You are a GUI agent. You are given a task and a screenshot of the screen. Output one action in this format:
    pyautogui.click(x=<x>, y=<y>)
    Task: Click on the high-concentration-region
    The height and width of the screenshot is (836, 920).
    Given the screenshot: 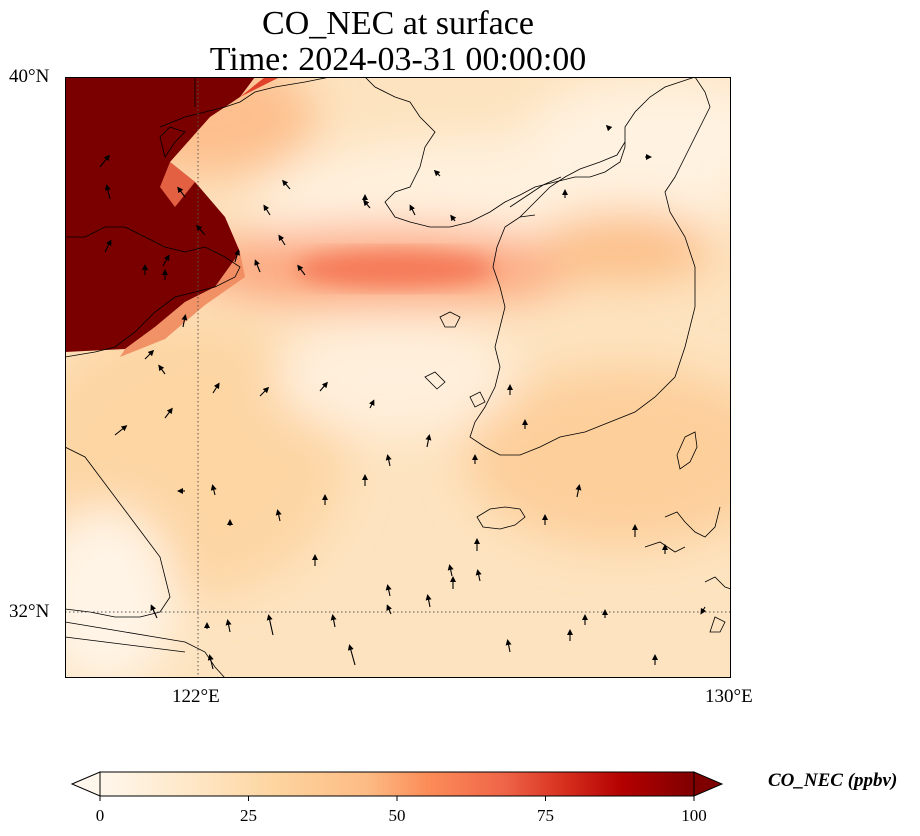 What is the action you would take?
    pyautogui.click(x=160, y=214)
    